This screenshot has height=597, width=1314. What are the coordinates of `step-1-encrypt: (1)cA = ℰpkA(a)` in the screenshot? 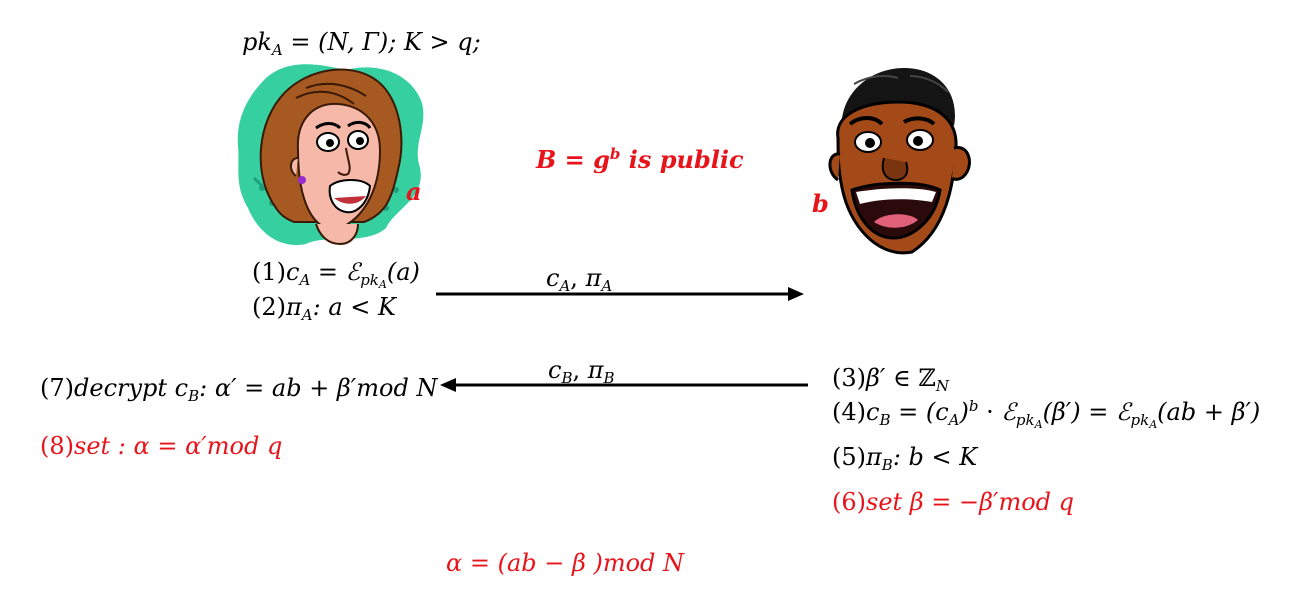 It's located at (336, 274).